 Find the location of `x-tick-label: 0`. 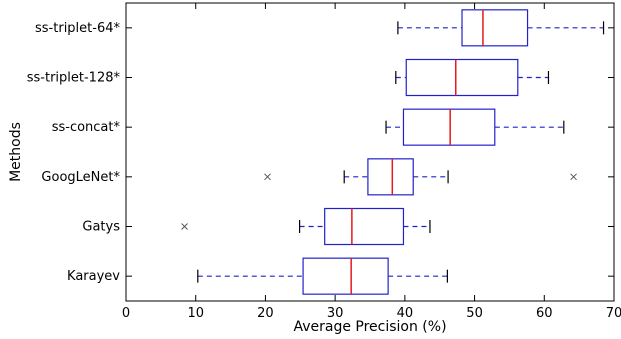

x-tick-label: 0 is located at coordinates (126, 313).